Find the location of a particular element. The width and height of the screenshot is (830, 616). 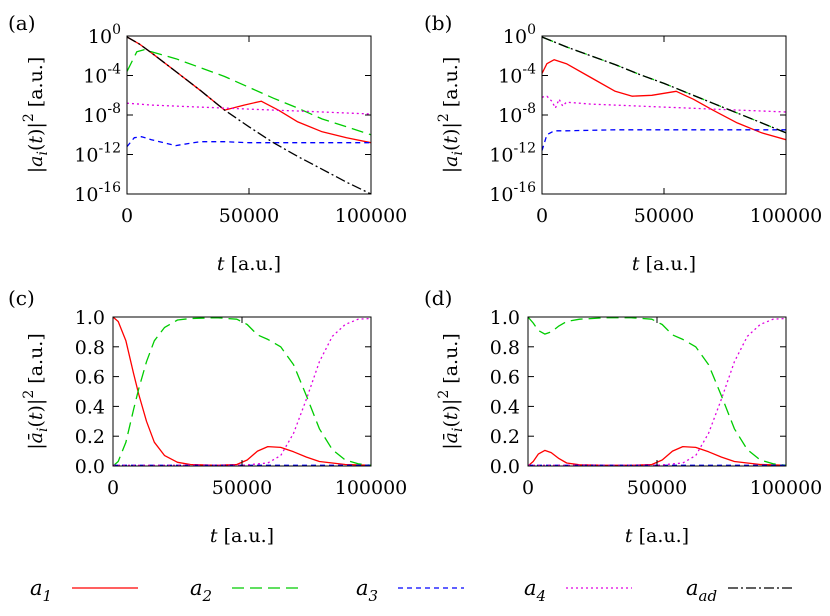

legend-entry-a1: a1 is located at coordinates (84, 590).